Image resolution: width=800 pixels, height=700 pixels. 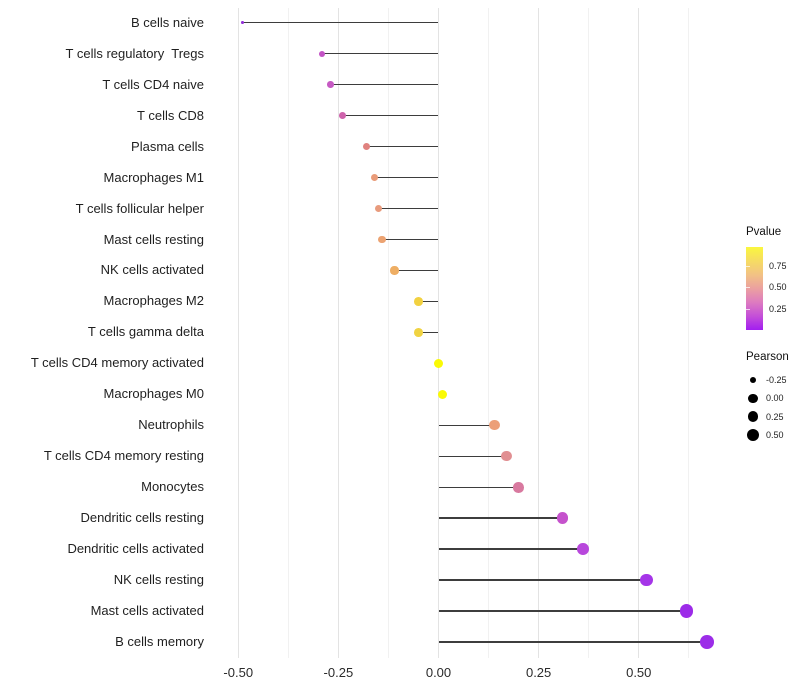 What do you see at coordinates (438, 672) in the screenshot?
I see `x-axis-tick-label: 0.00` at bounding box center [438, 672].